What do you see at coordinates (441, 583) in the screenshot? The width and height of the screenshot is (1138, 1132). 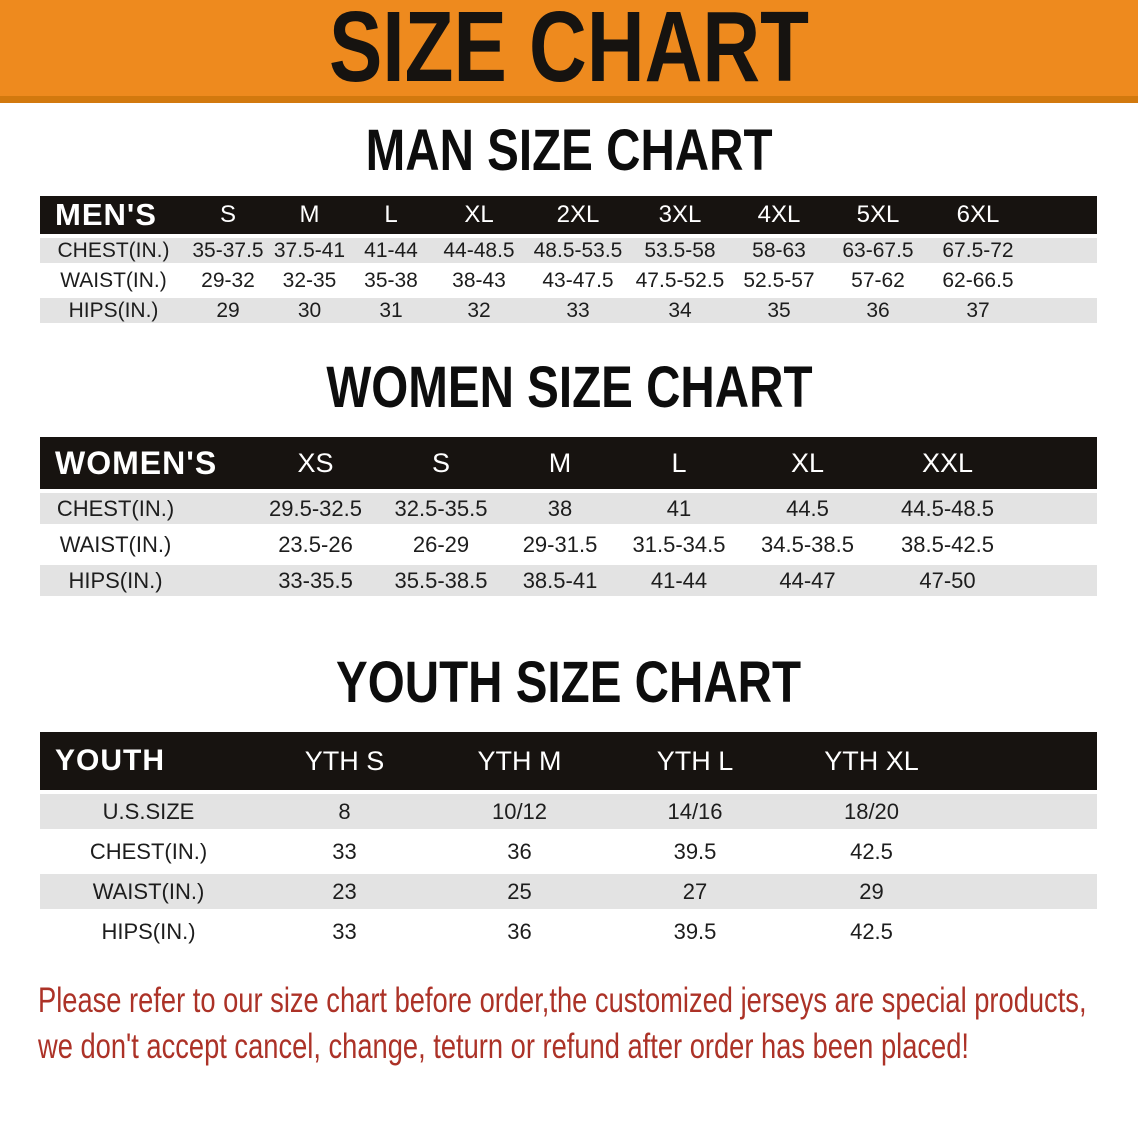 I see `measurement-value-cell: 35.5-38.5` at bounding box center [441, 583].